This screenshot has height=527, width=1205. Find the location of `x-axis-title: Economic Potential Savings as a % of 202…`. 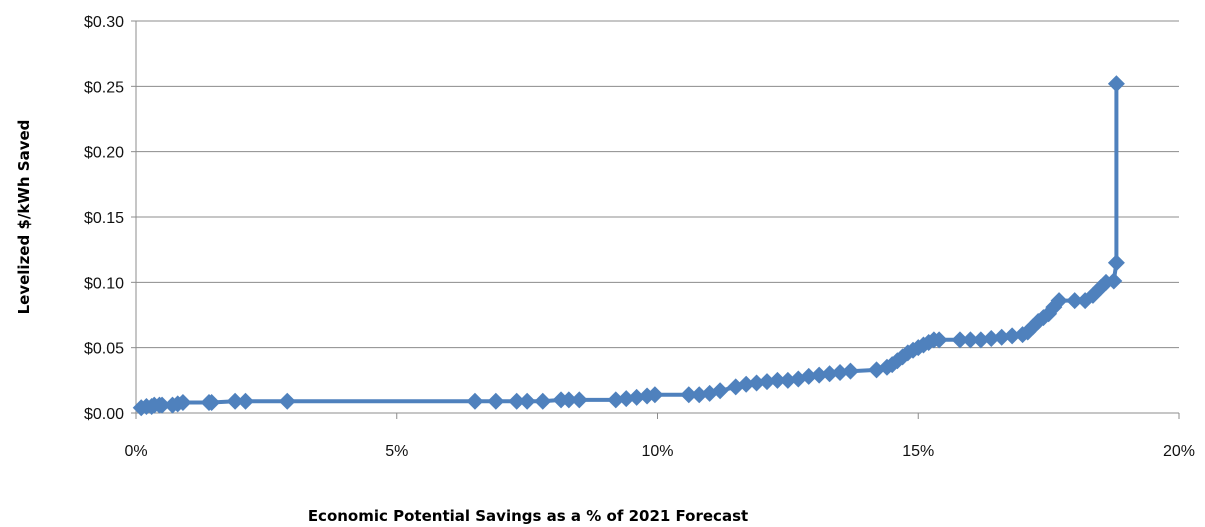

x-axis-title: Economic Potential Savings as a % of 202… is located at coordinates (528, 516).